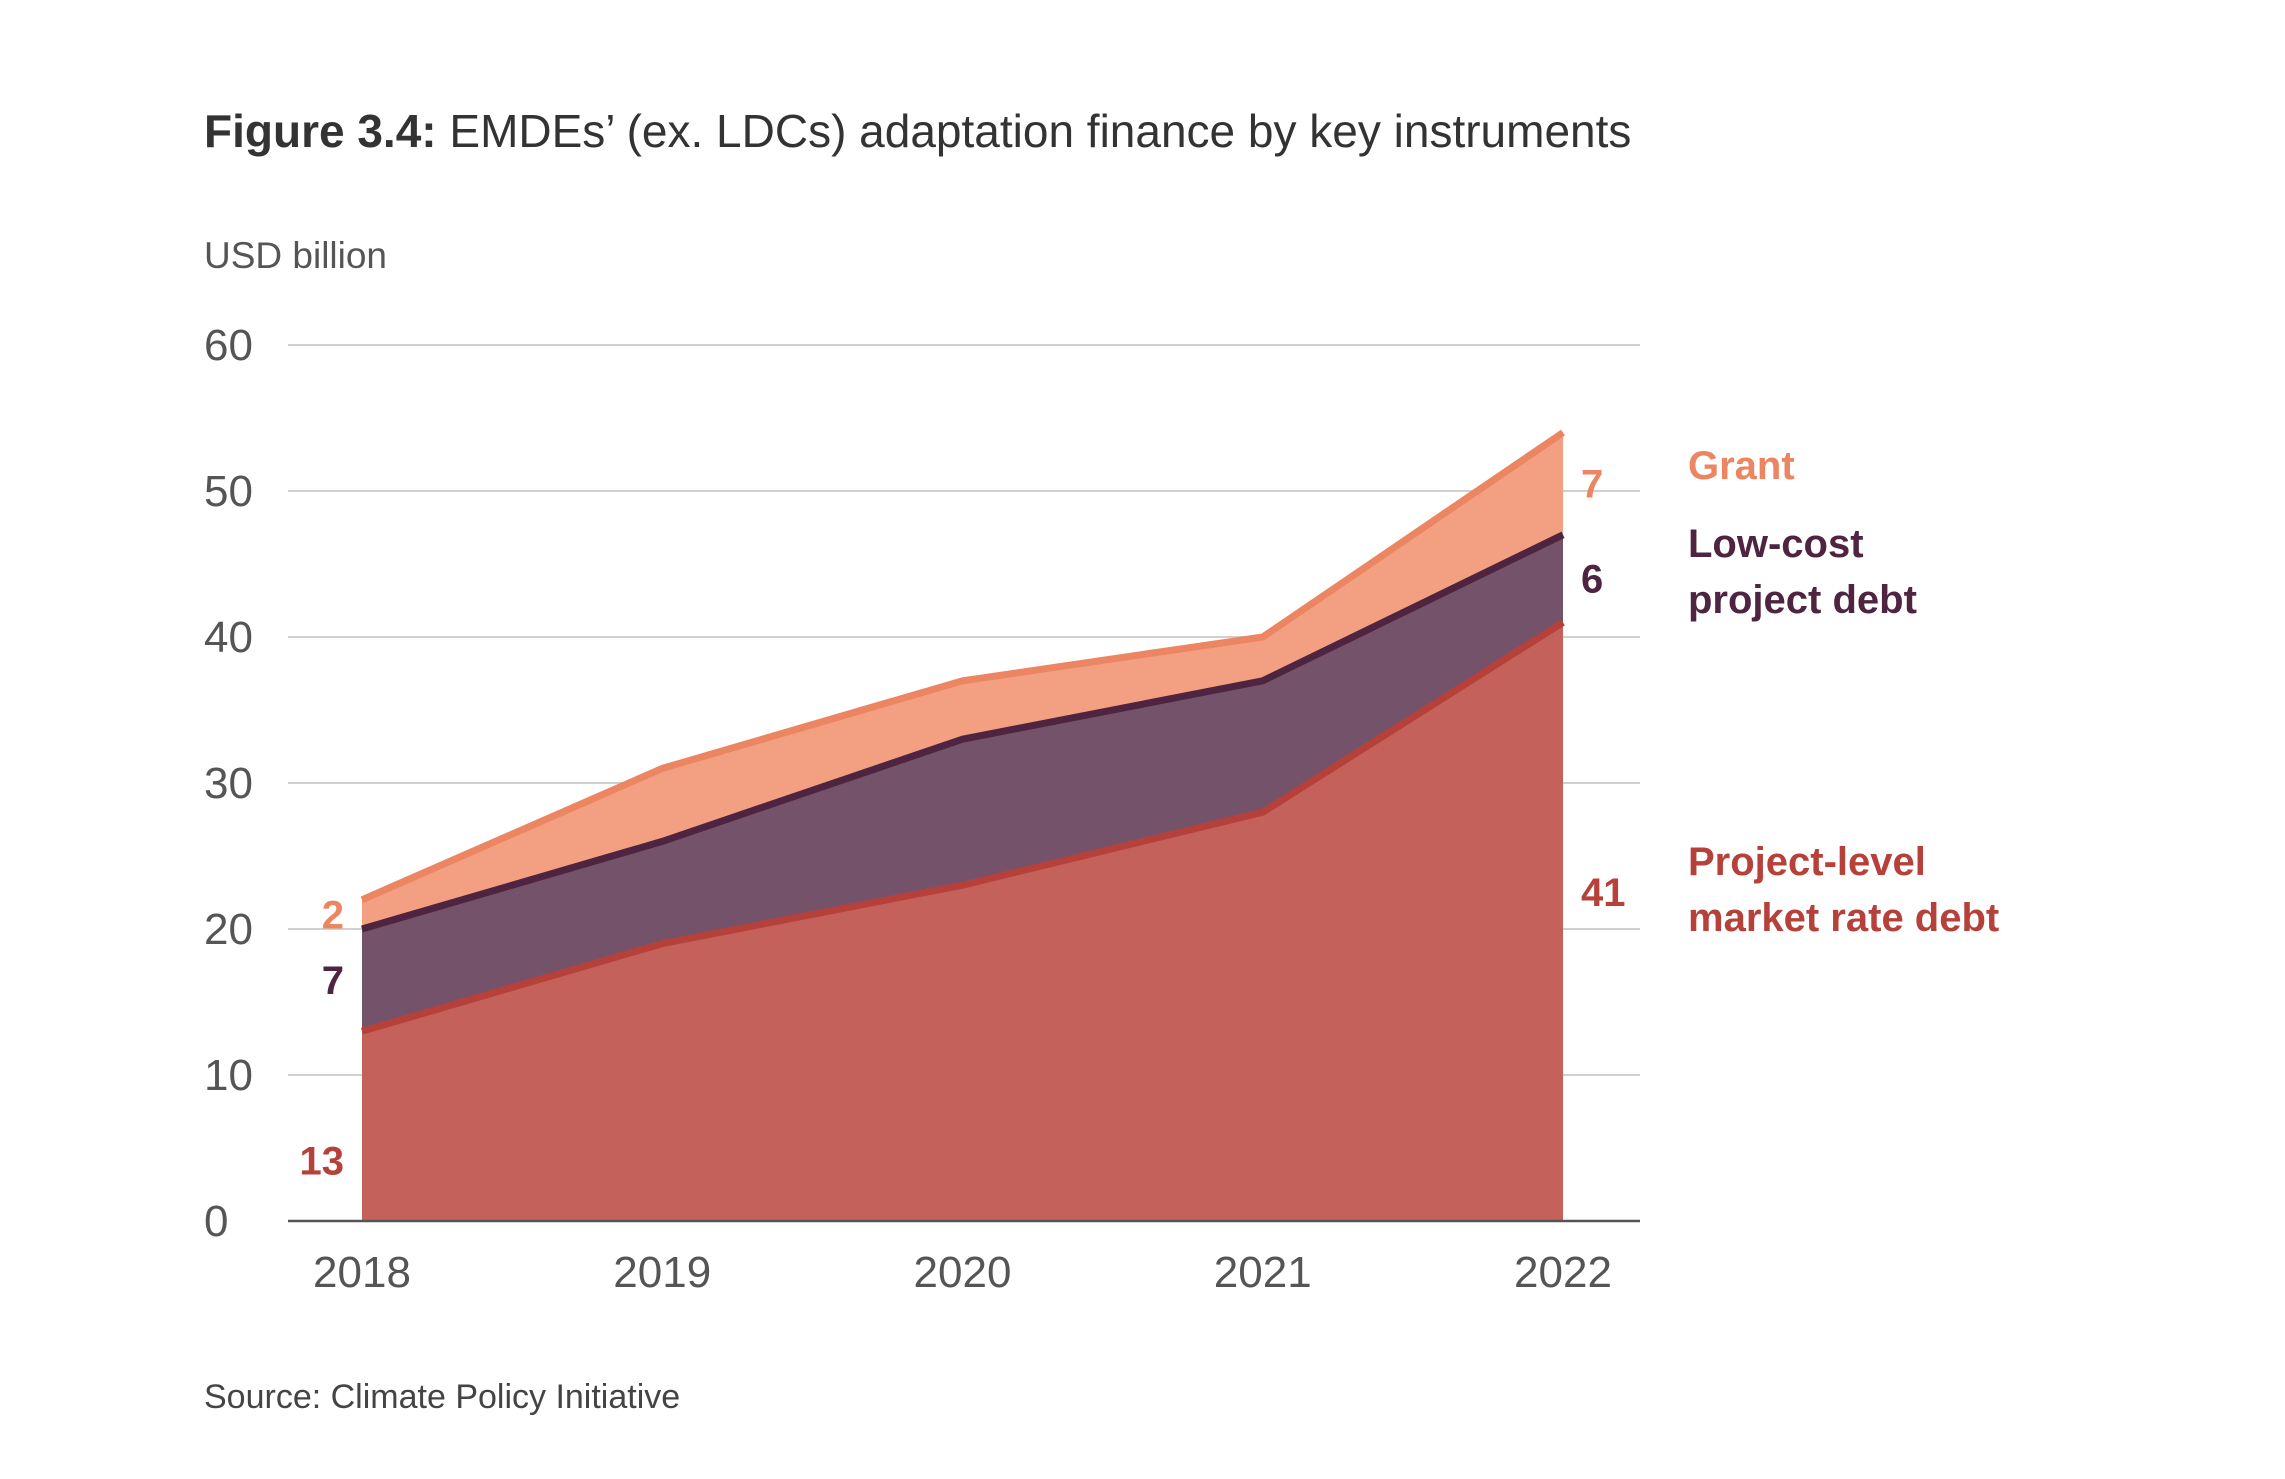 The image size is (2285, 1479). Describe the element at coordinates (963, 1272) in the screenshot. I see `x-tick-label-2020: 2020` at that location.